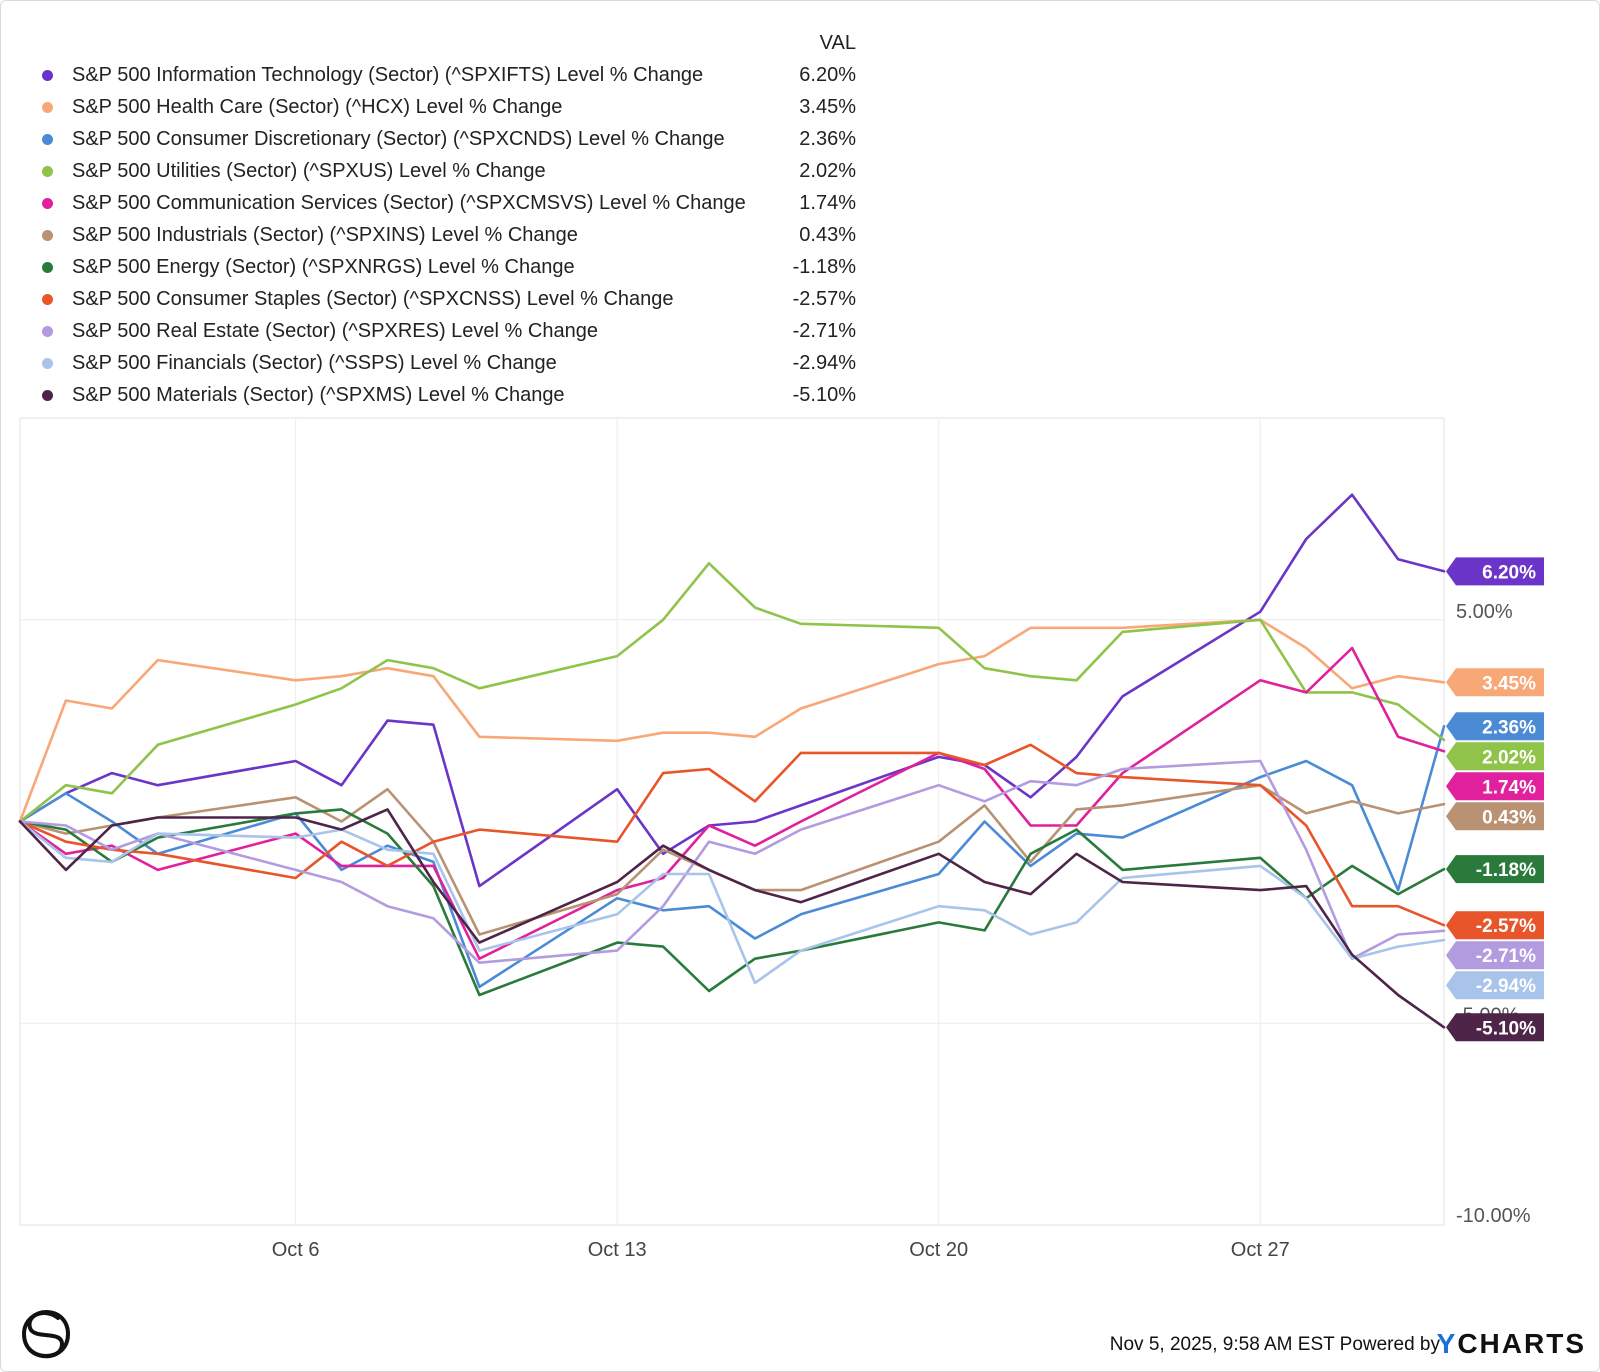  Describe the element at coordinates (1506, 926) in the screenshot. I see `end-value-label: -2.57%` at that location.